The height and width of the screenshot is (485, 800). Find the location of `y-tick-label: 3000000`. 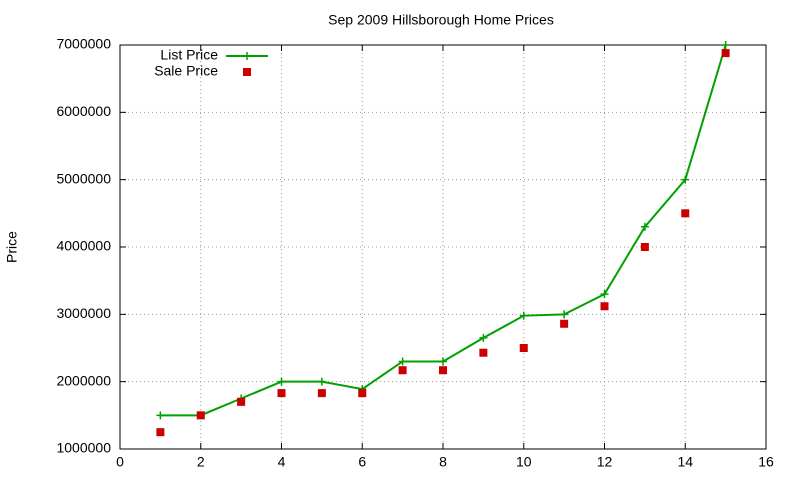

y-tick-label: 3000000 is located at coordinates (83, 313).